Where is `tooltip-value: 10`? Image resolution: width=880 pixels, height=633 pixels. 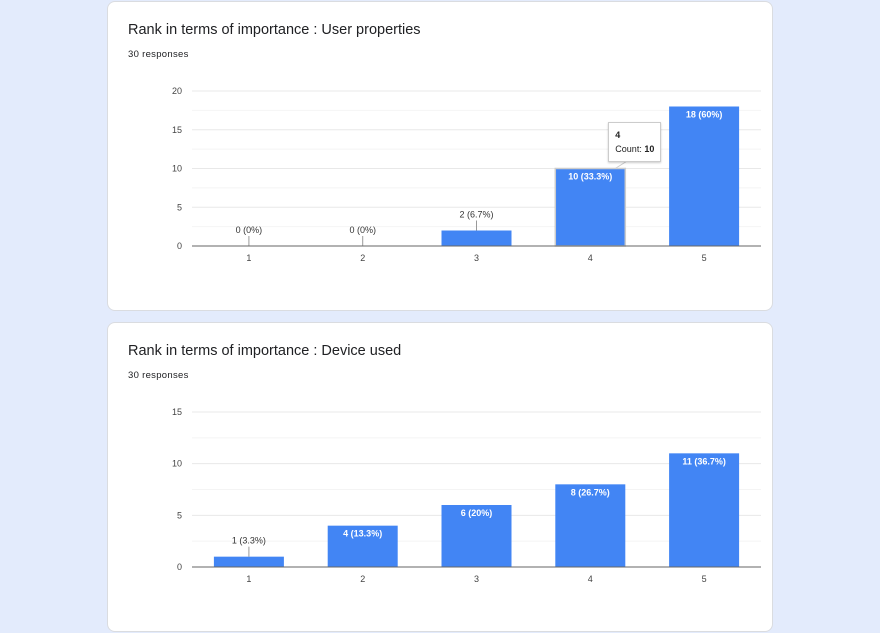 tooltip-value: 10 is located at coordinates (649, 149).